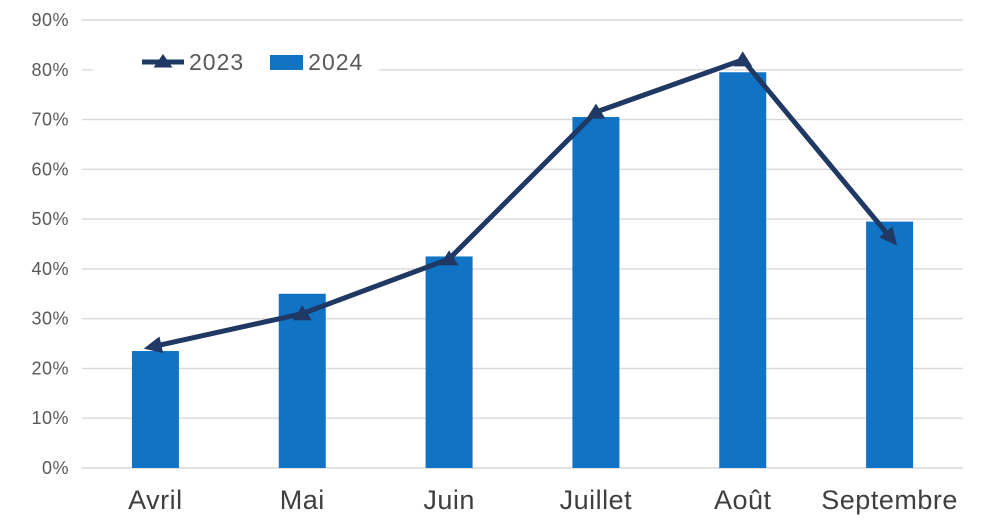 The height and width of the screenshot is (529, 1001). I want to click on marker-avril, so click(153, 345).